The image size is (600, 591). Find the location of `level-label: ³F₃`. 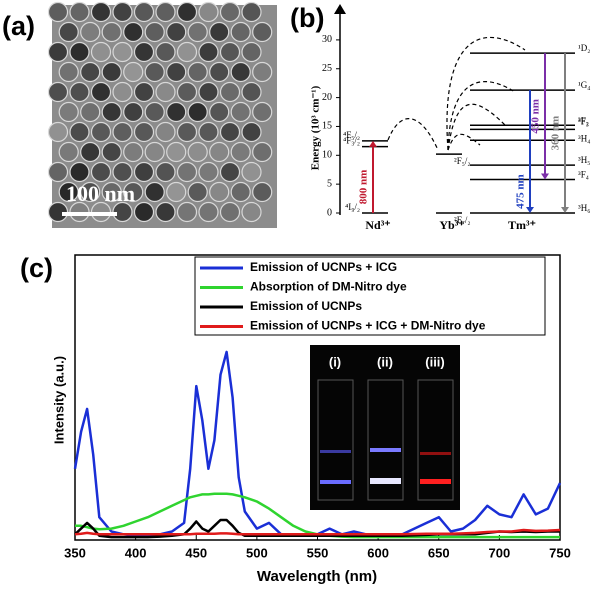

level-label: ³F₃ is located at coordinates (583, 121).